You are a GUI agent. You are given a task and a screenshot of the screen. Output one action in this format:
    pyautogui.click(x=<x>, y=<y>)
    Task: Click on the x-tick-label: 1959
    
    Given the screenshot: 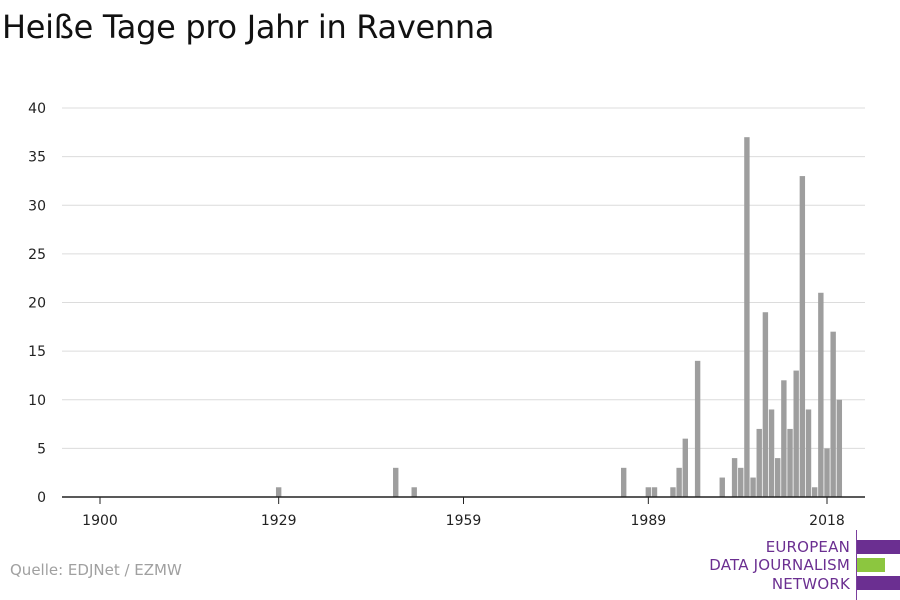 What is the action you would take?
    pyautogui.click(x=464, y=521)
    